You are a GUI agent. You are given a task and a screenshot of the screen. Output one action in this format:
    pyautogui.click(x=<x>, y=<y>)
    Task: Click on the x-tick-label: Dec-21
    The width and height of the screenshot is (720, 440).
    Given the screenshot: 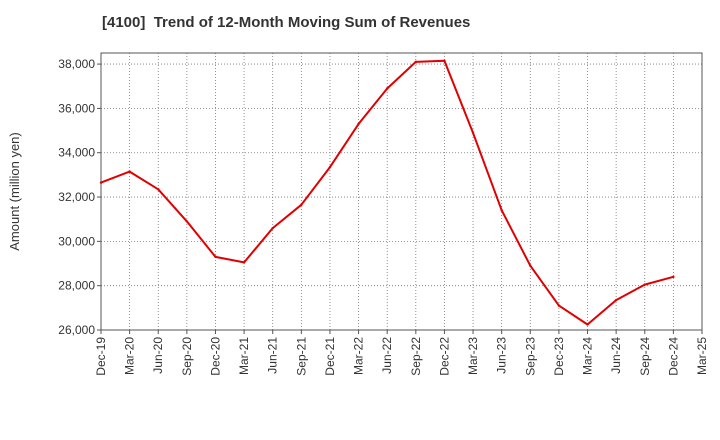 What is the action you would take?
    pyautogui.click(x=330, y=356)
    